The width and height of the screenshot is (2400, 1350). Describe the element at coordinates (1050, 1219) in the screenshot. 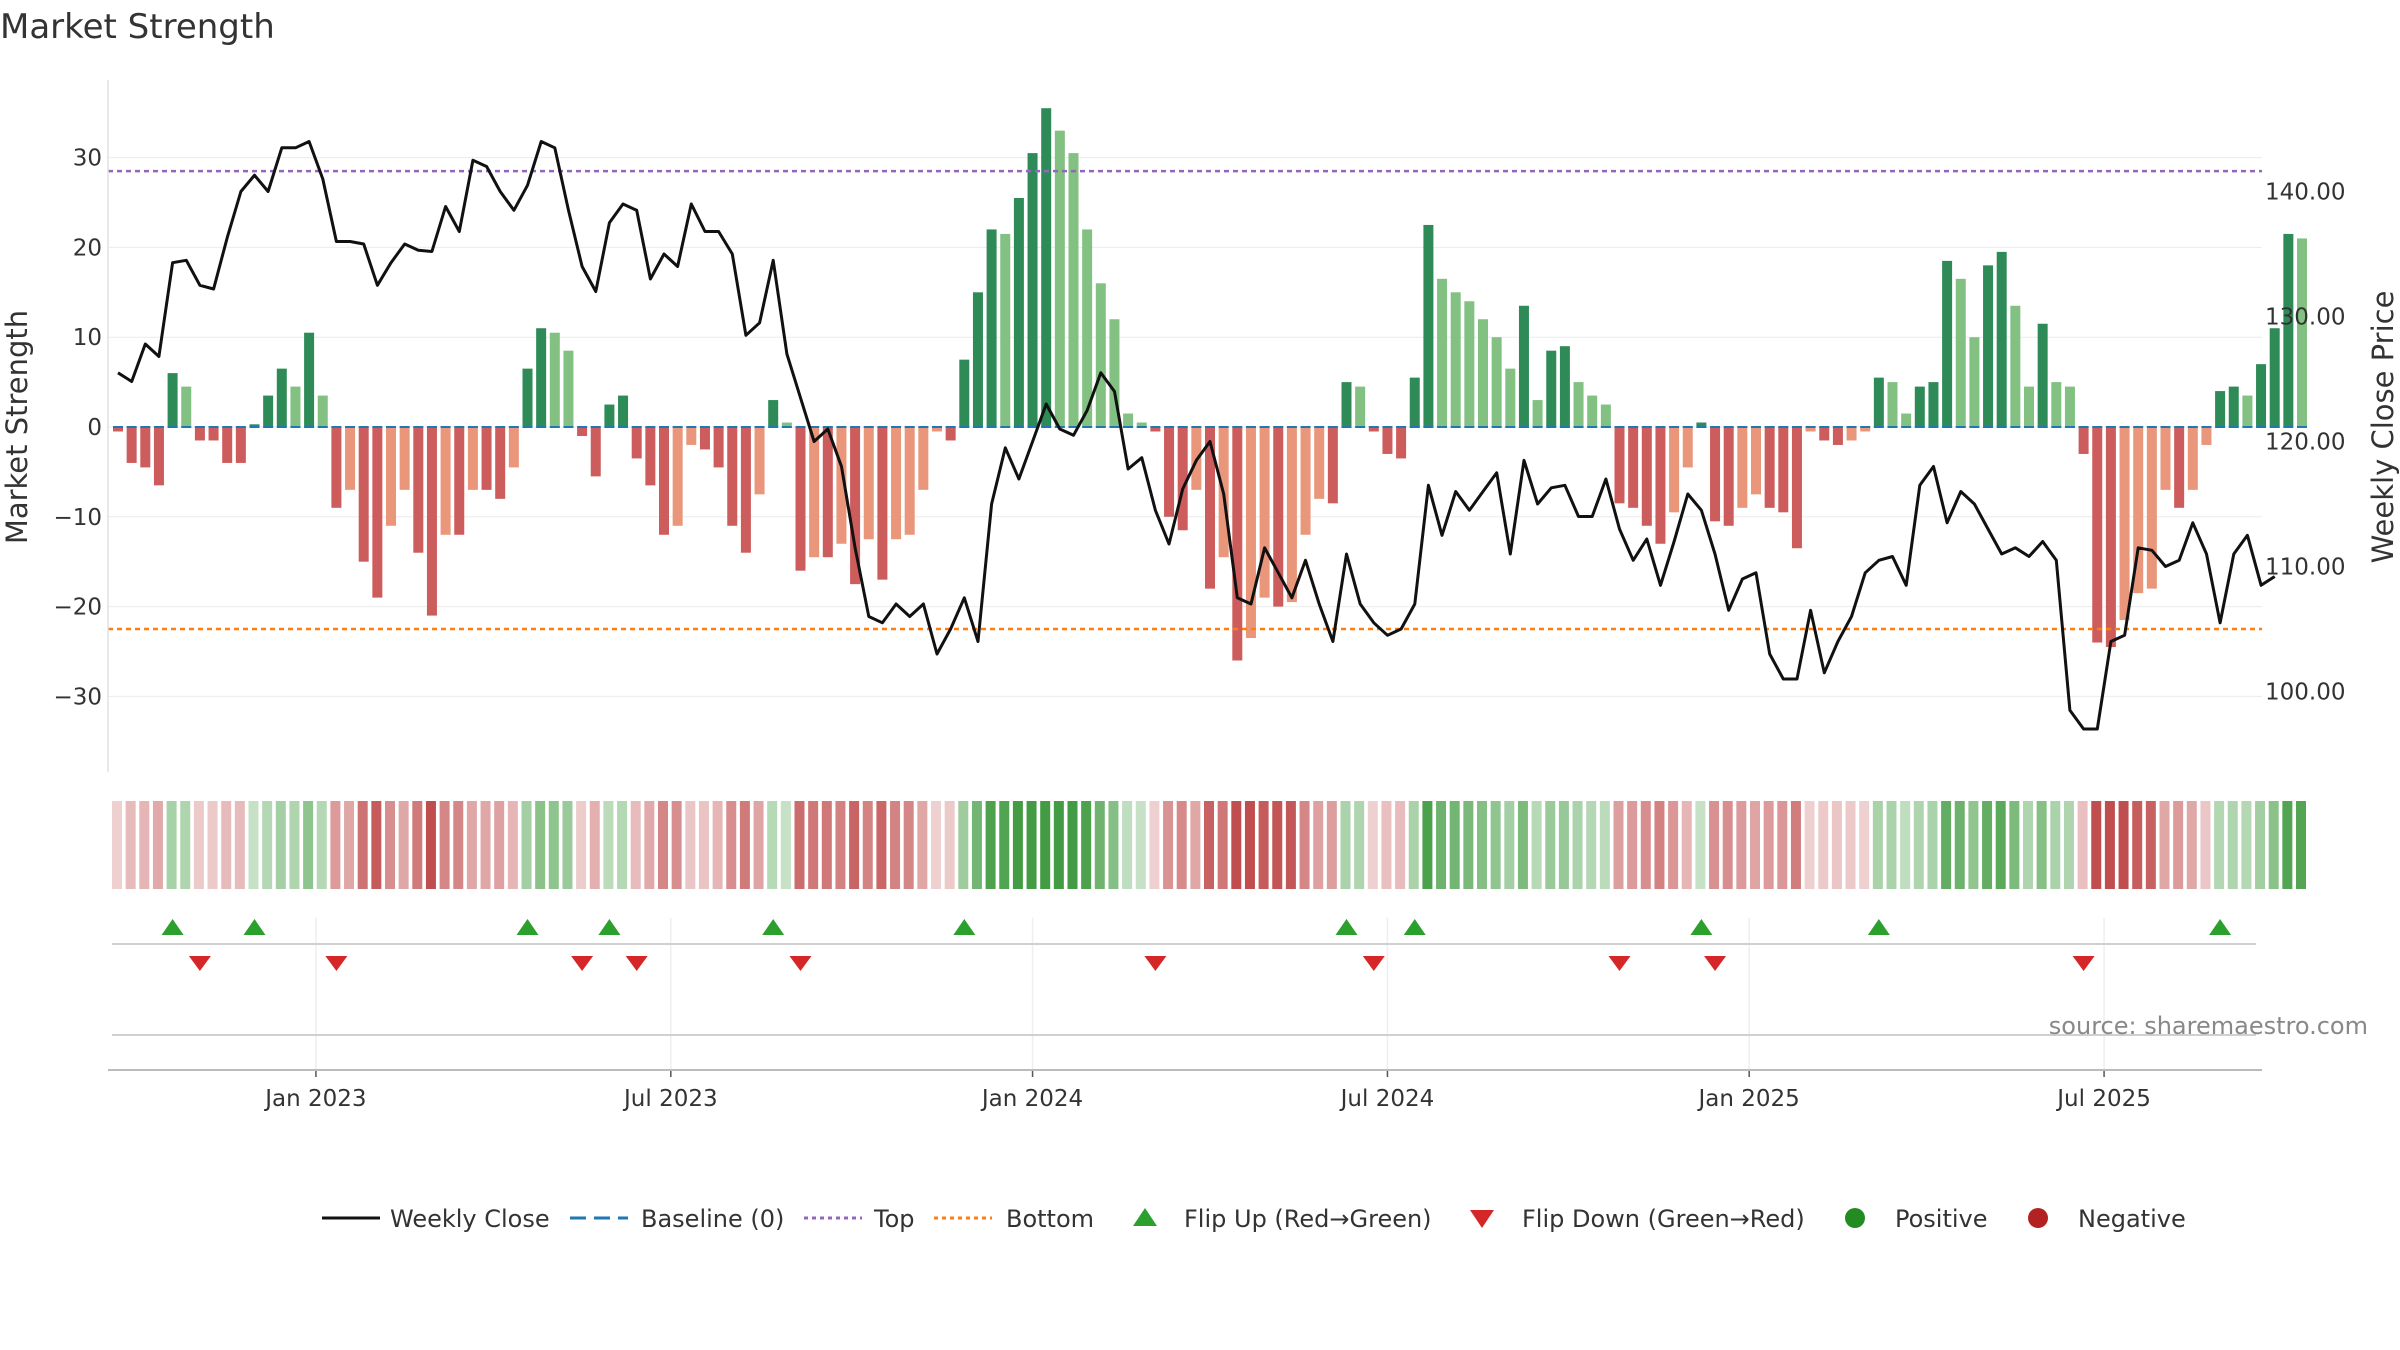

I see `legend-label: Bottom` at that location.